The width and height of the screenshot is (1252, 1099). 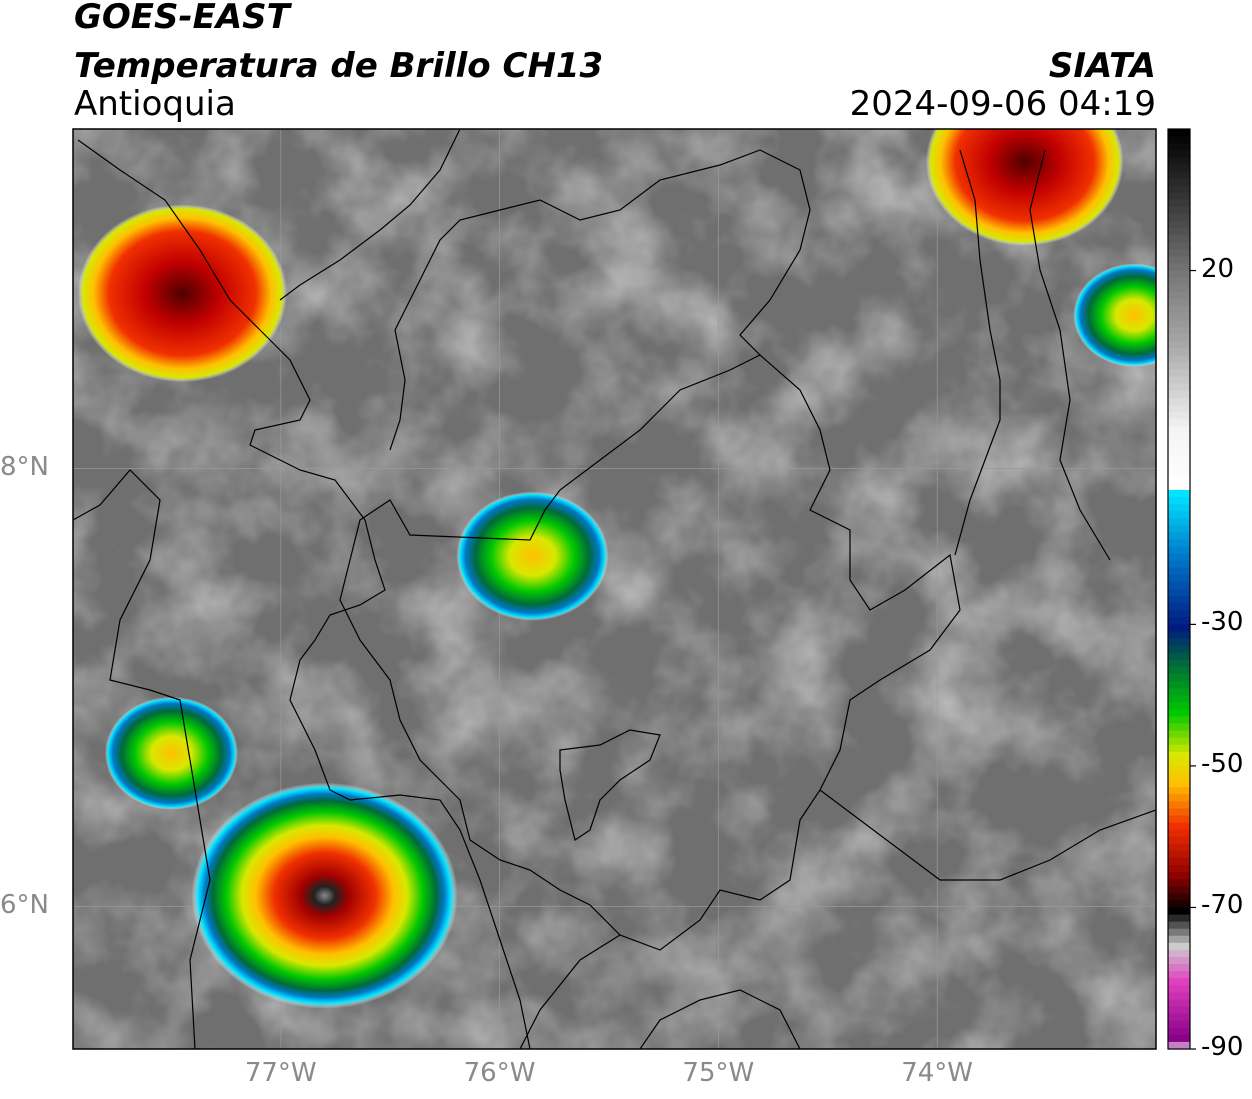 I want to click on timestamp-label: 2024-09-06 04:19, so click(x=1002, y=104).